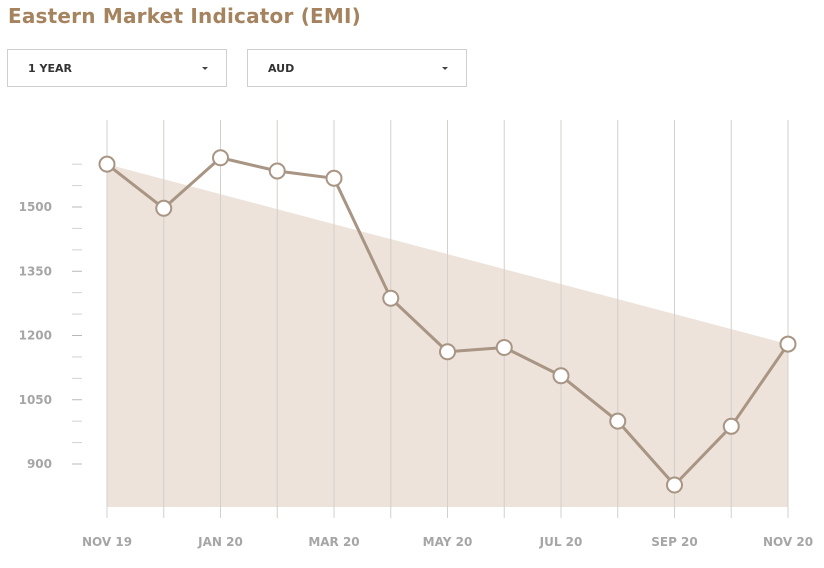  Describe the element at coordinates (117, 68) in the screenshot. I see `period-select: 1 YEAR` at that location.